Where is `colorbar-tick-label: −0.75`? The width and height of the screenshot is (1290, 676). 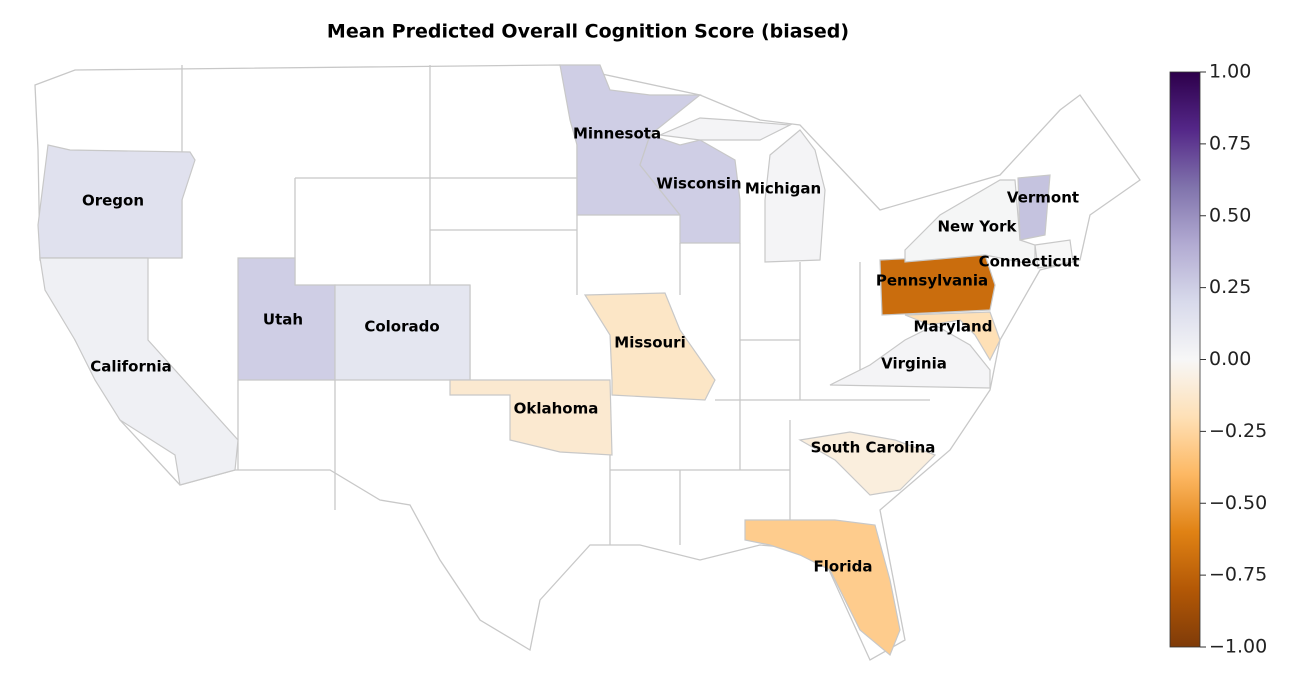
colorbar-tick-label: −0.75 is located at coordinates (1238, 575).